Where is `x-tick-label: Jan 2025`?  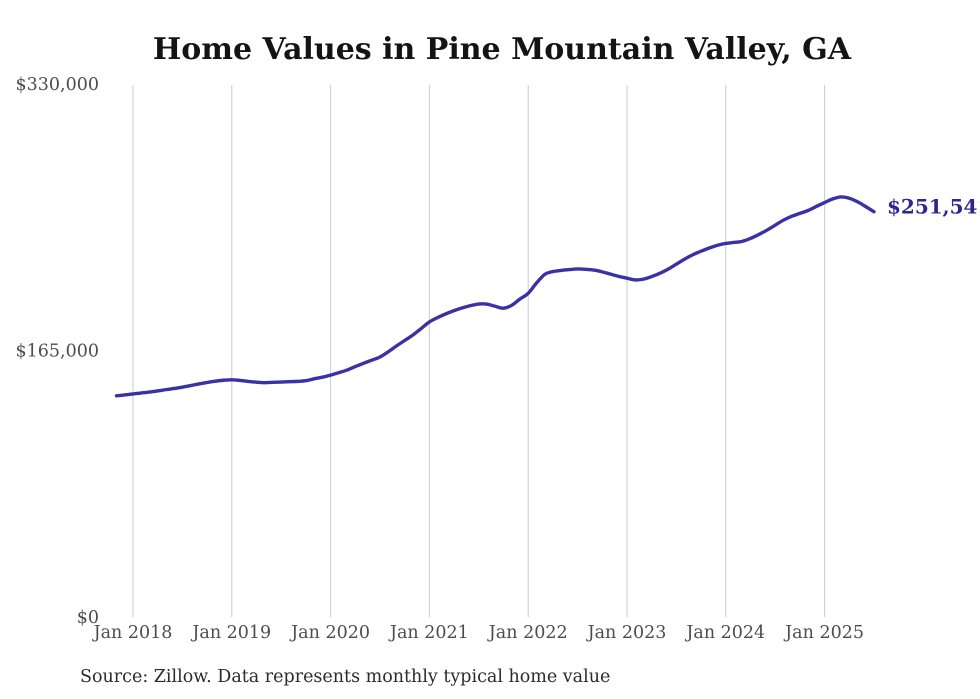
x-tick-label: Jan 2025 is located at coordinates (823, 633).